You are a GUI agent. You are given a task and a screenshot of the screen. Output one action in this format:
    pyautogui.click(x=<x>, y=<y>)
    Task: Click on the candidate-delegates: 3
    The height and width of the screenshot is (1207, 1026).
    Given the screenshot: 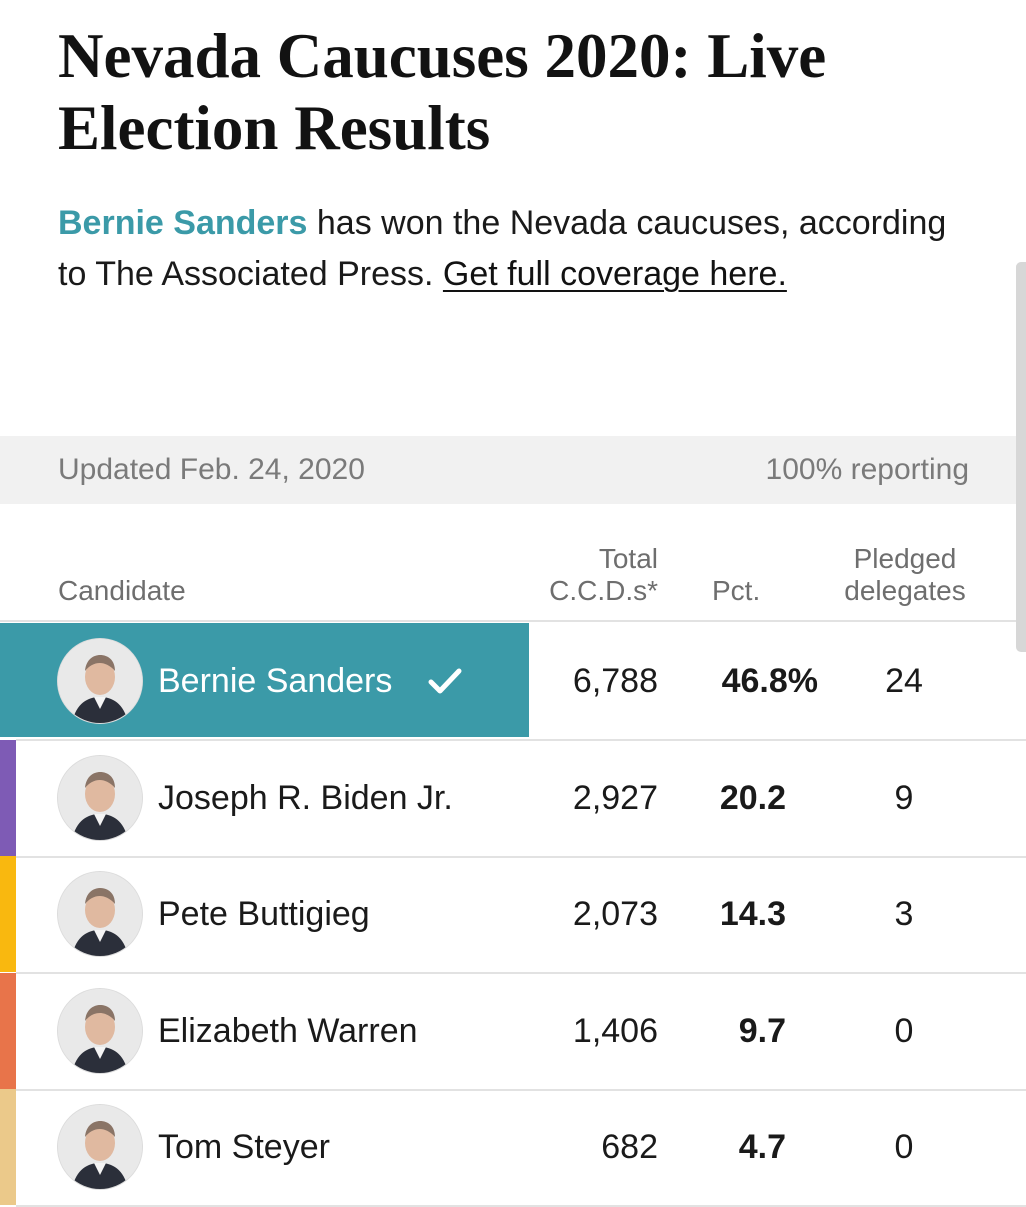 What is the action you would take?
    pyautogui.click(x=904, y=914)
    